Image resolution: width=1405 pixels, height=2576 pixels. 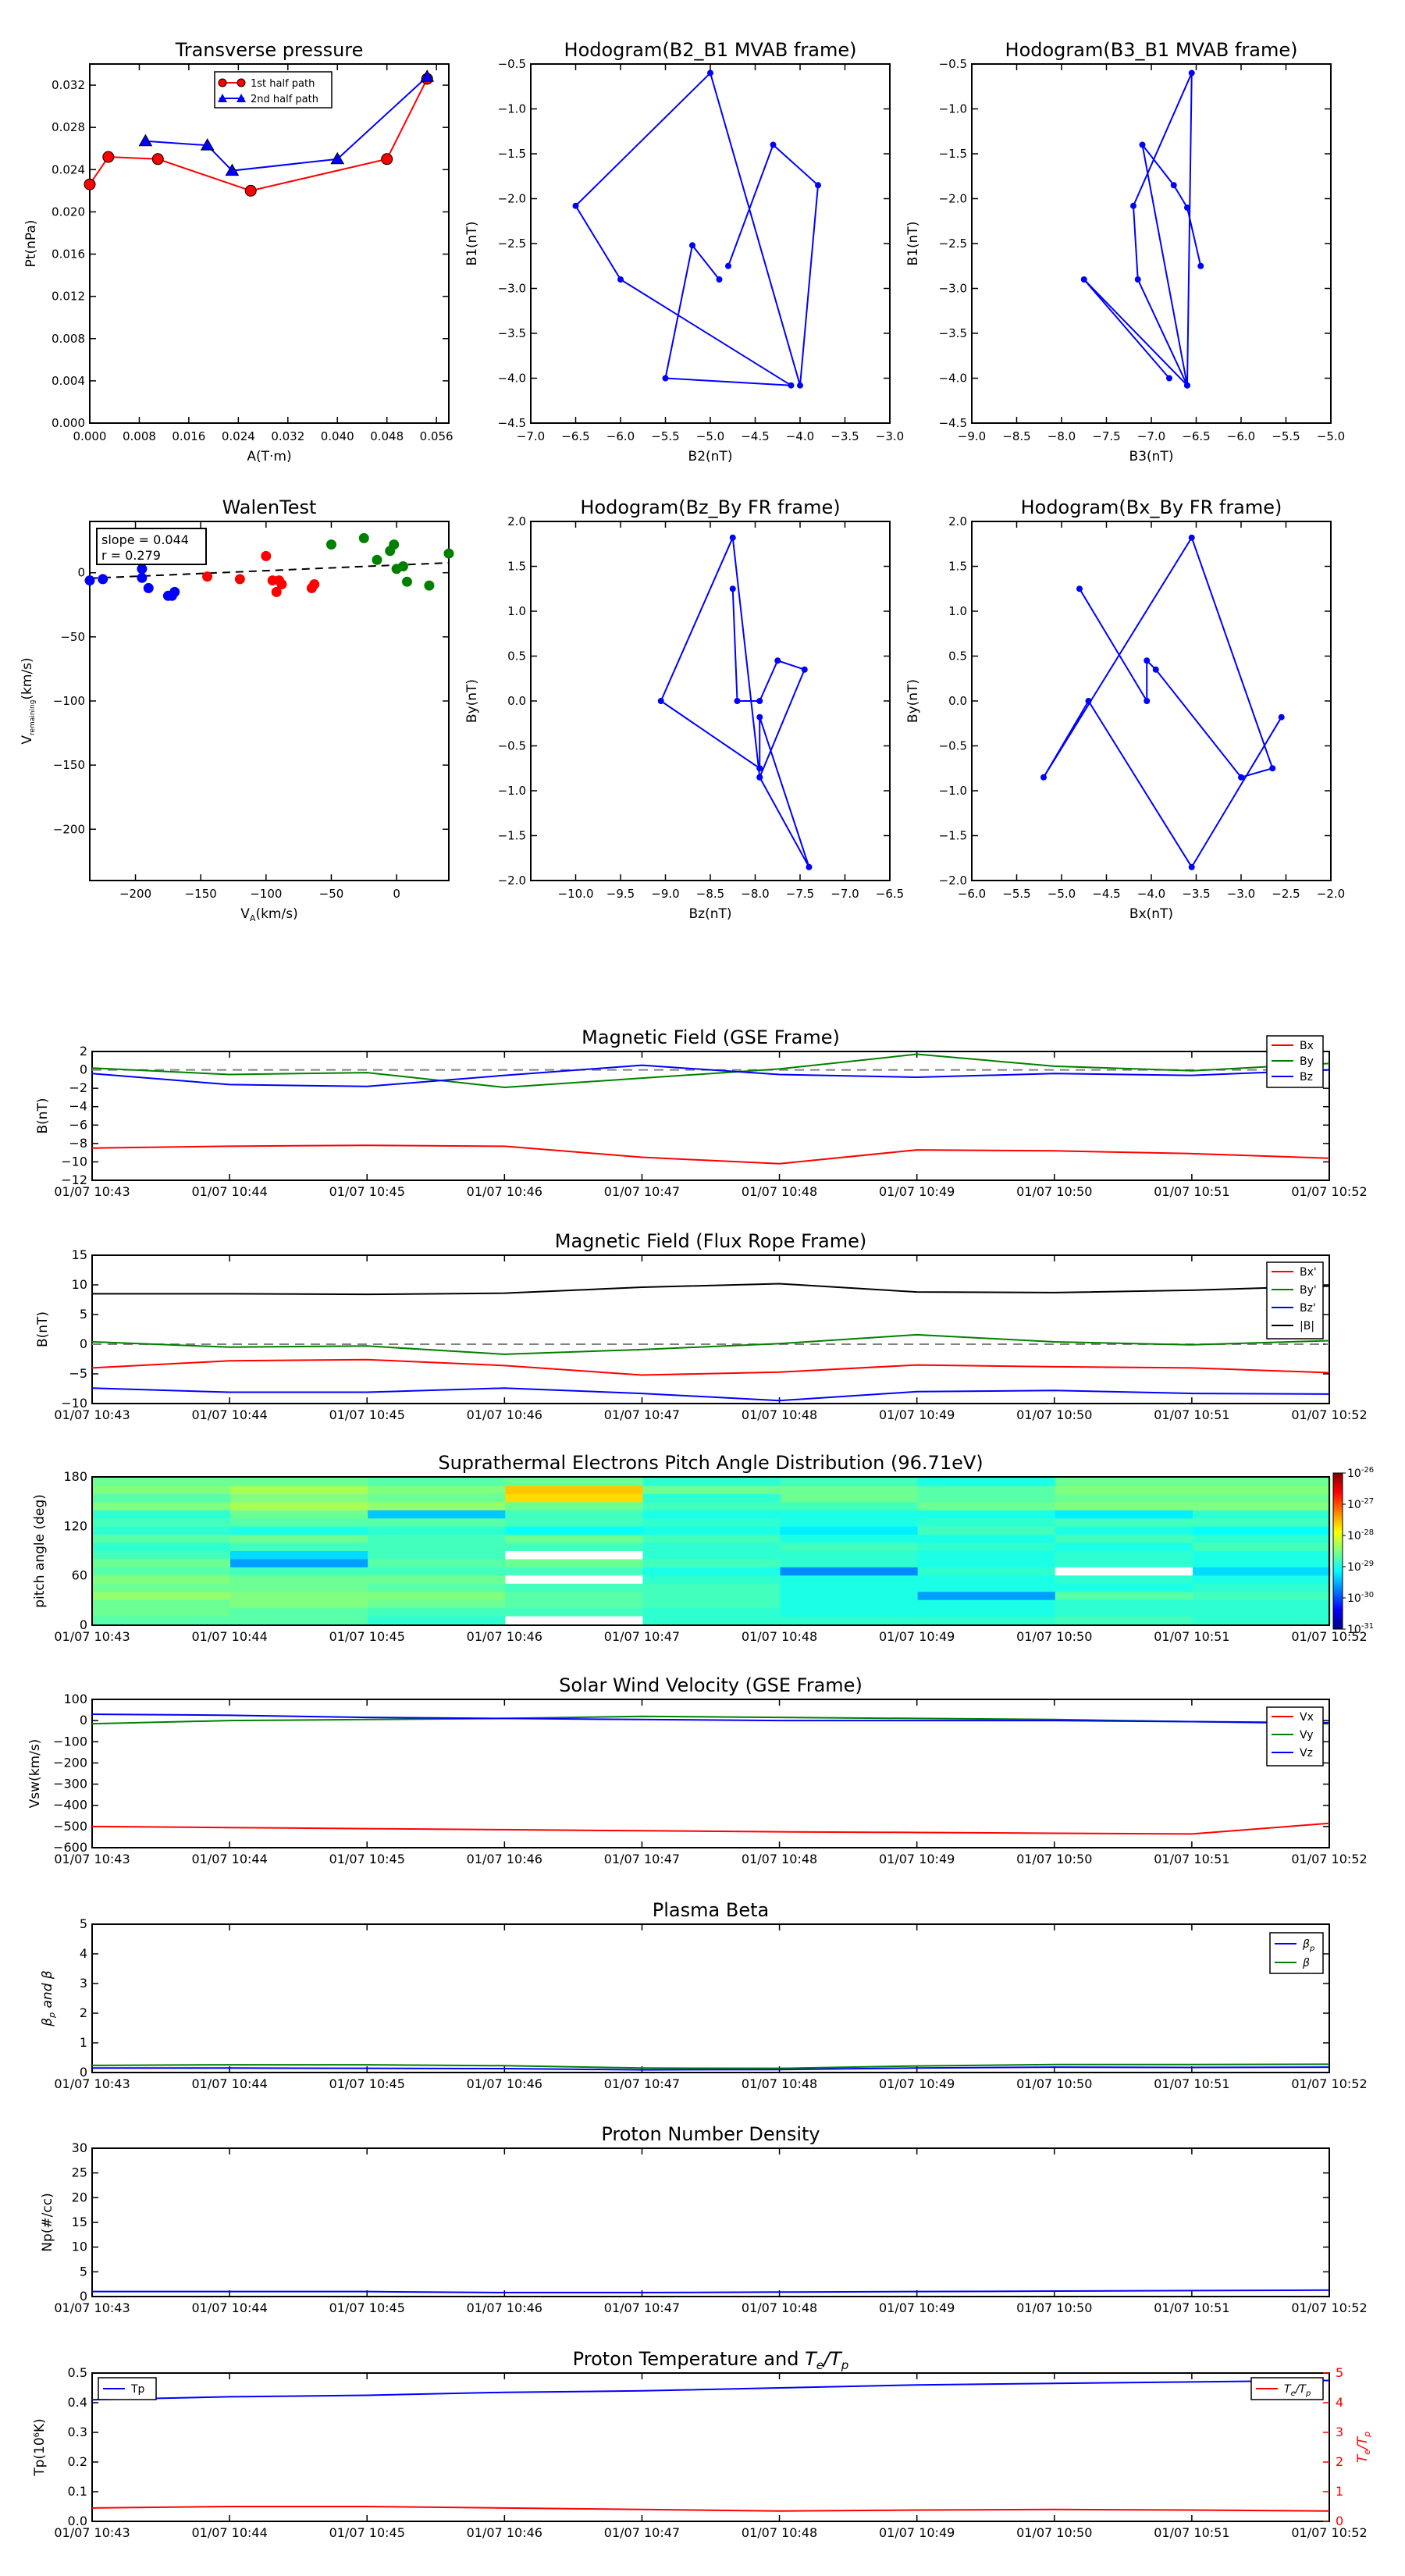 I want to click on tp-ytick-right-label: 0, so click(x=1340, y=2521).